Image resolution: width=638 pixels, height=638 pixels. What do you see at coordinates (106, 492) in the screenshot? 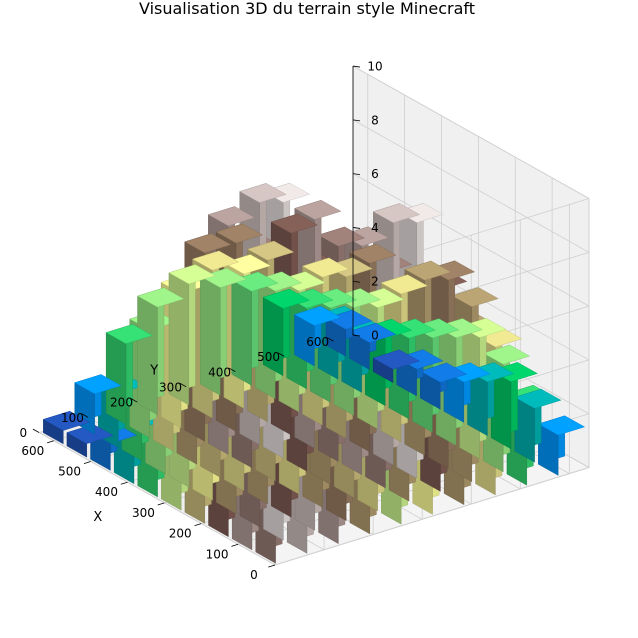
I see `x-tick-label: 400` at bounding box center [106, 492].